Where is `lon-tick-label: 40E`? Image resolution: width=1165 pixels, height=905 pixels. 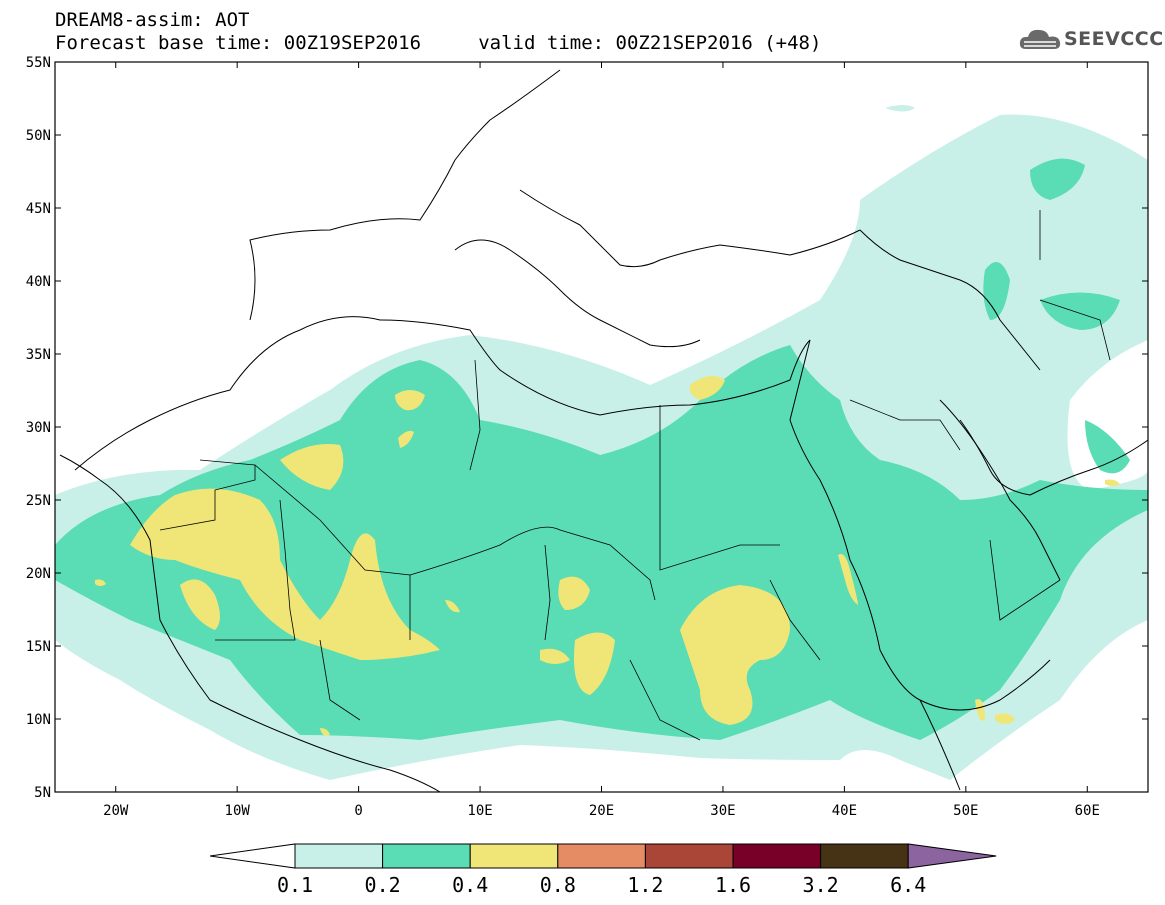
lon-tick-label: 40E is located at coordinates (844, 811).